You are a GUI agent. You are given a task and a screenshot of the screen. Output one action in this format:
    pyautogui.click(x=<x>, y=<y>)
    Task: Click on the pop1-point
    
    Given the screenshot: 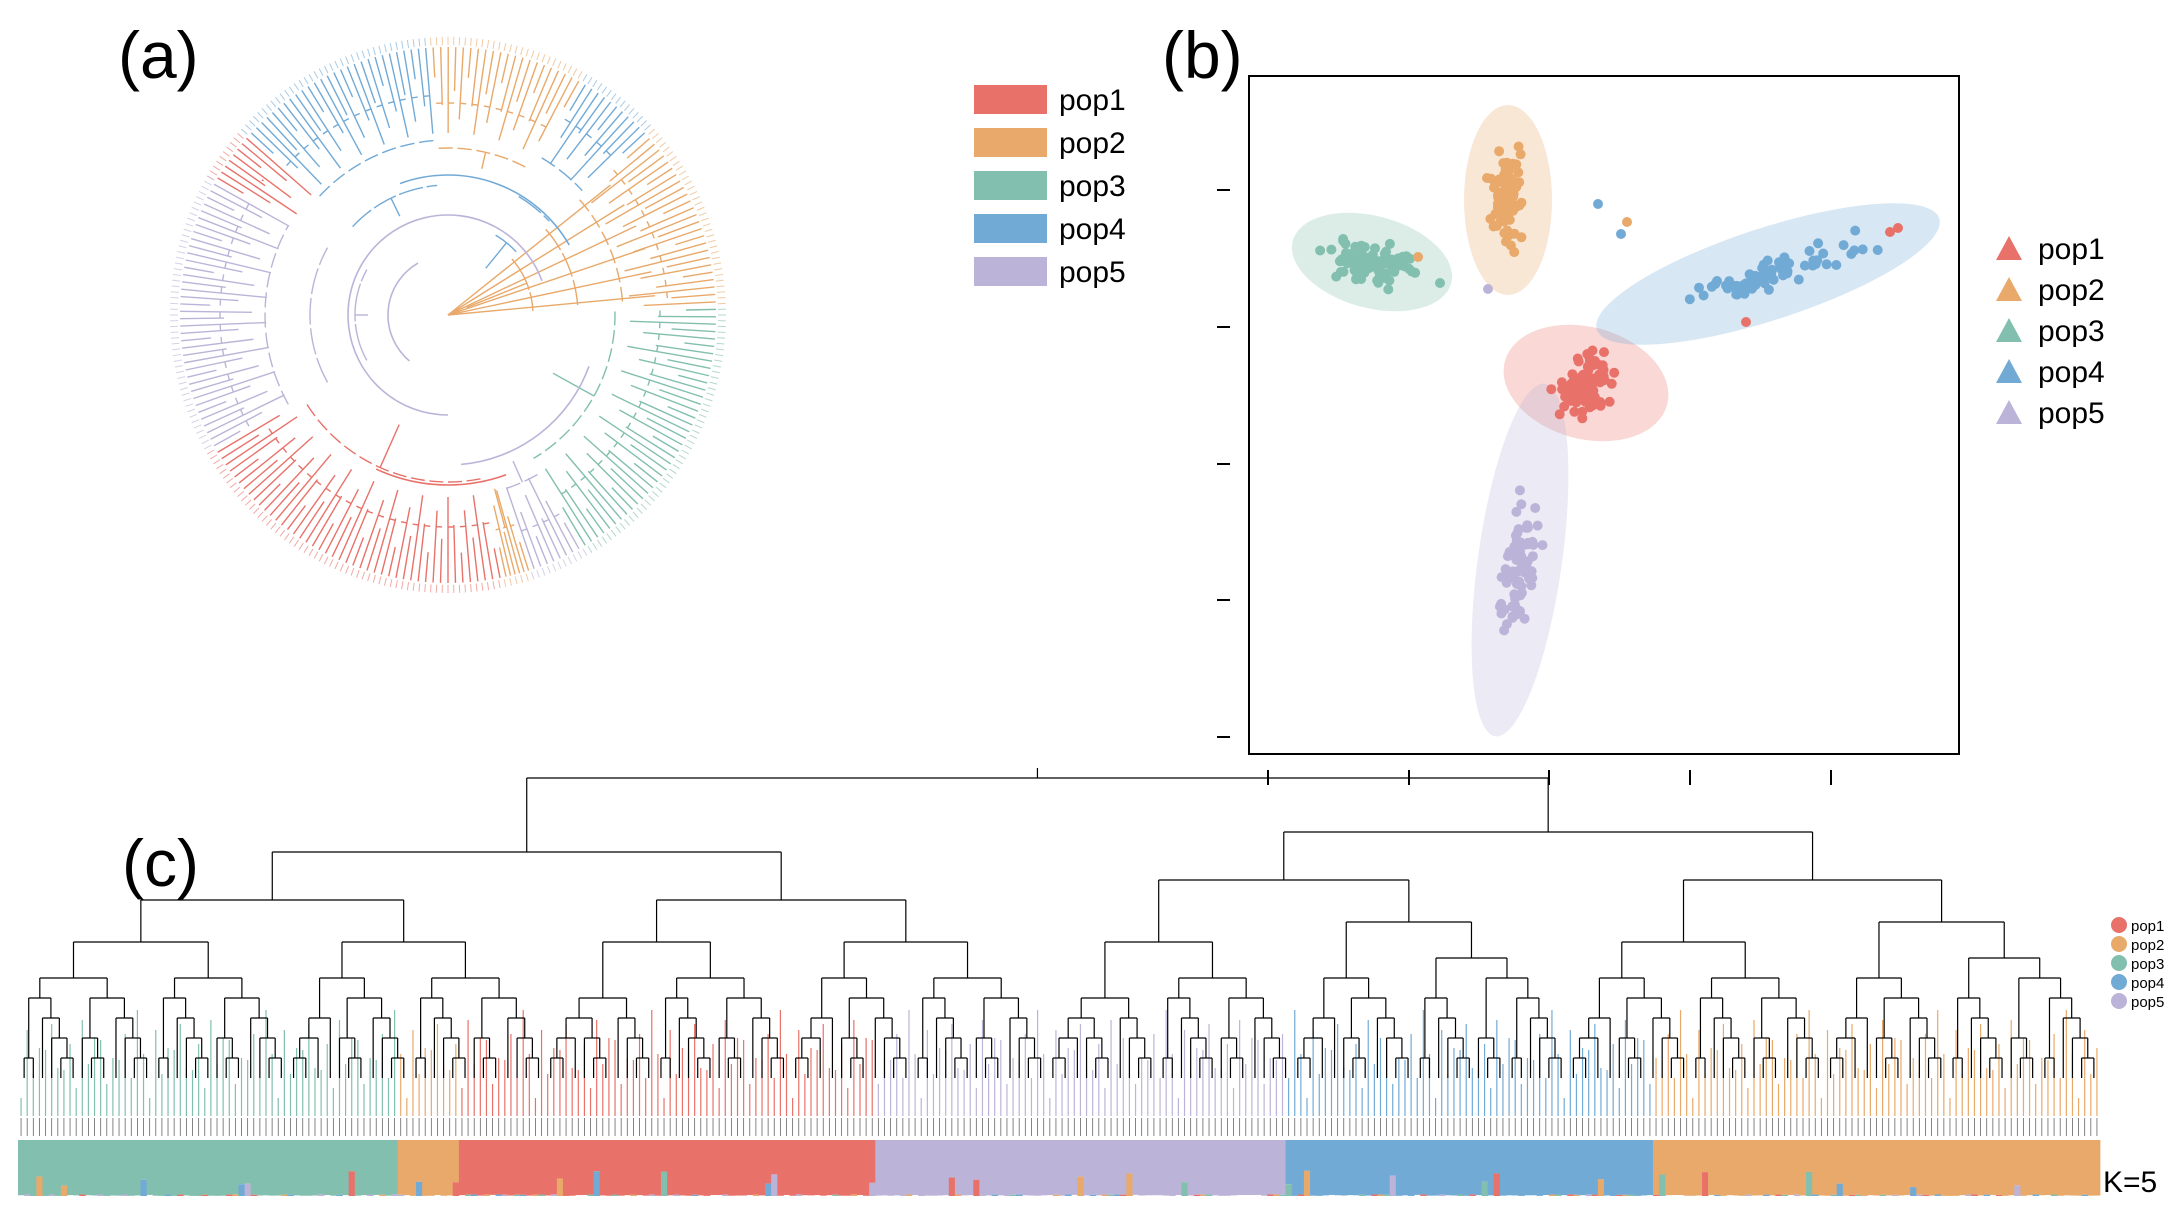 What is the action you would take?
    pyautogui.click(x=1574, y=411)
    